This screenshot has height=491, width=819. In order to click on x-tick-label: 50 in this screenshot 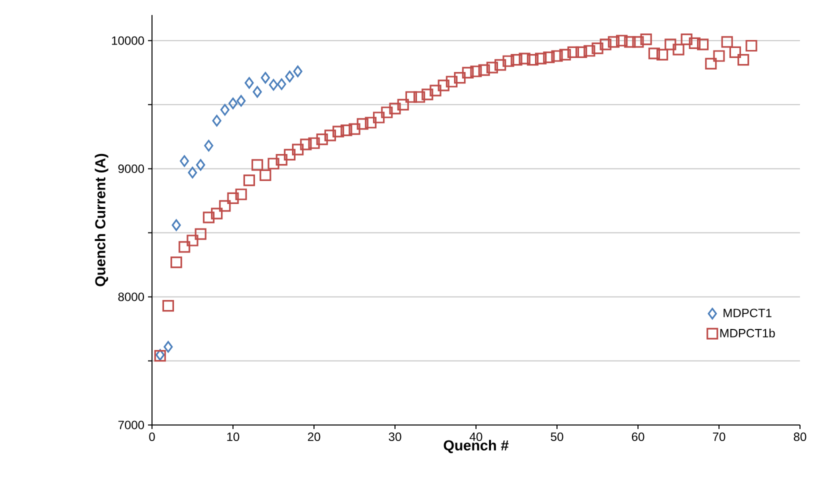, I will do `click(557, 437)`.